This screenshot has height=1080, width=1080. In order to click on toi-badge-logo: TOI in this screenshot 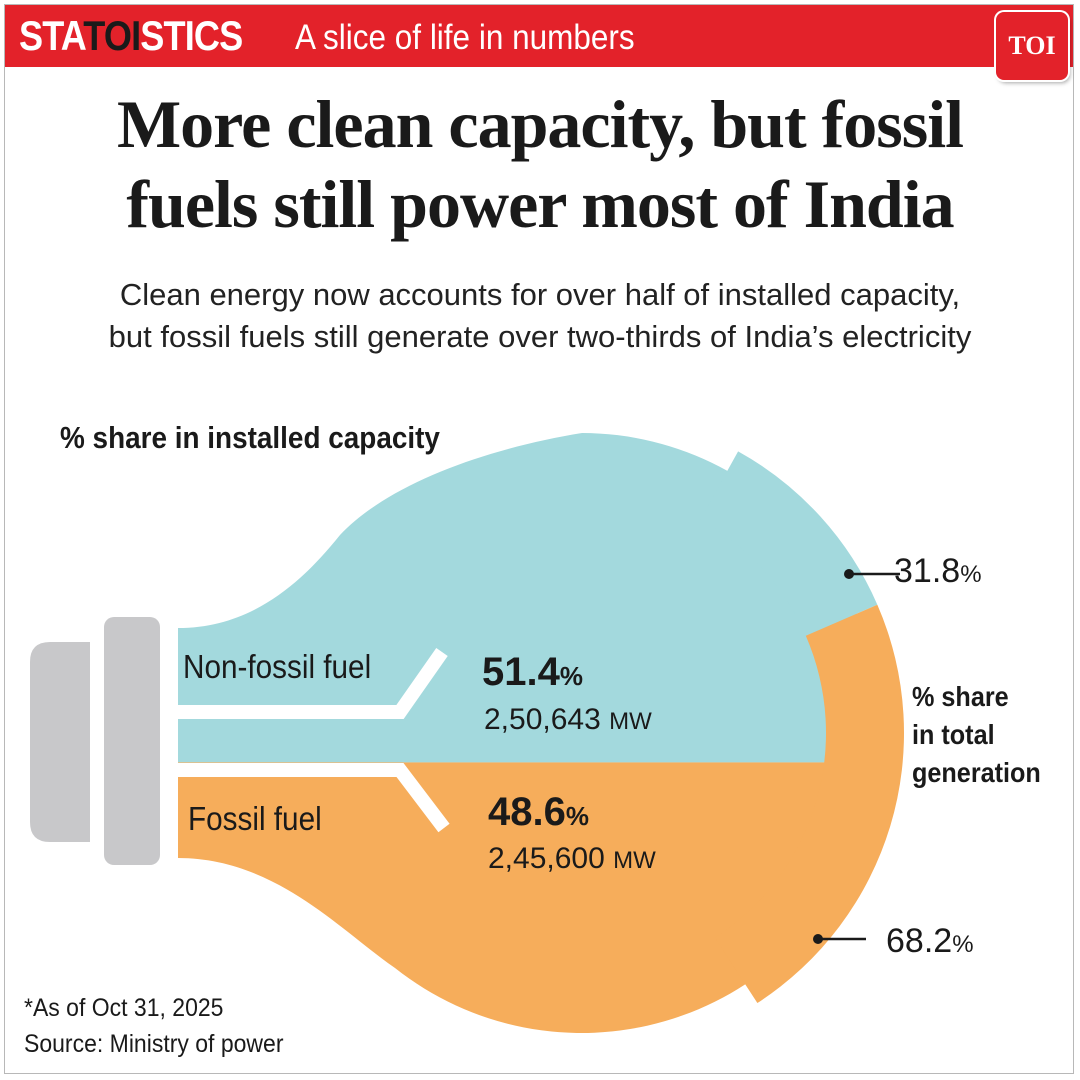, I will do `click(1032, 46)`.